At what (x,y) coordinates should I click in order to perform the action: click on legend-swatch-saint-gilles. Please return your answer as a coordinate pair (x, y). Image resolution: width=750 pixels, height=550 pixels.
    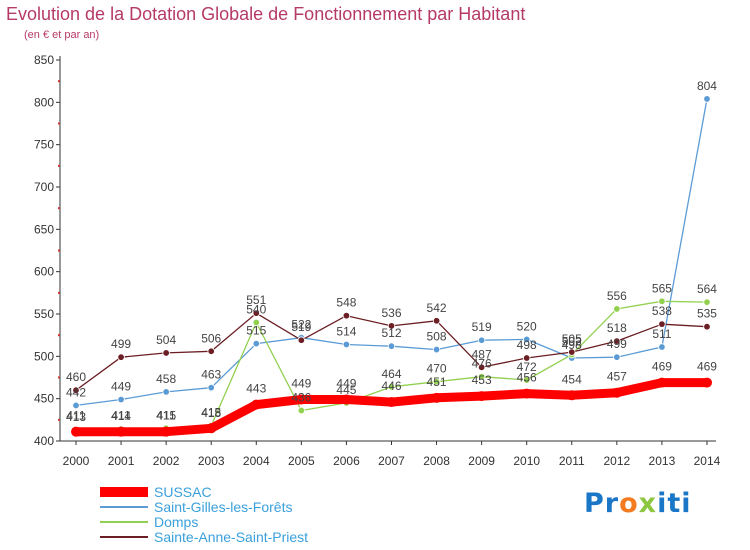
    Looking at the image, I should click on (124, 506).